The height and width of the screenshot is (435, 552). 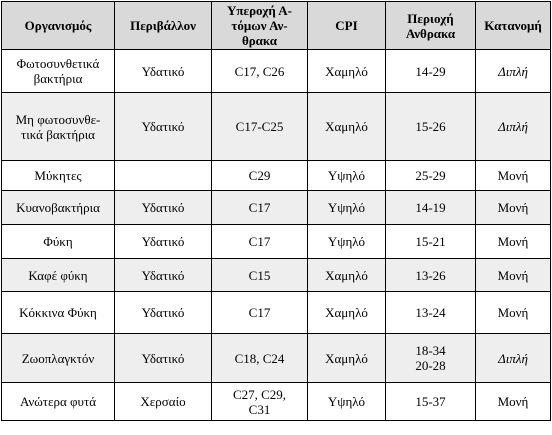 I want to click on cell-organism: Μύκητες, so click(x=58, y=175).